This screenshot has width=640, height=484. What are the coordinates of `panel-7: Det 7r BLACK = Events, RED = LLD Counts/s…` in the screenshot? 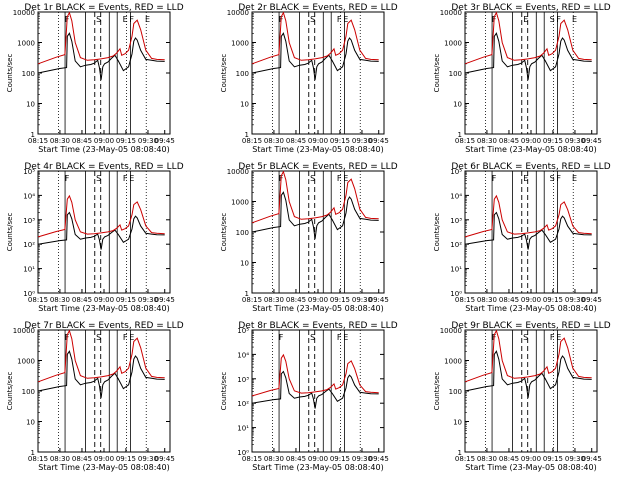 It's located at (95, 396).